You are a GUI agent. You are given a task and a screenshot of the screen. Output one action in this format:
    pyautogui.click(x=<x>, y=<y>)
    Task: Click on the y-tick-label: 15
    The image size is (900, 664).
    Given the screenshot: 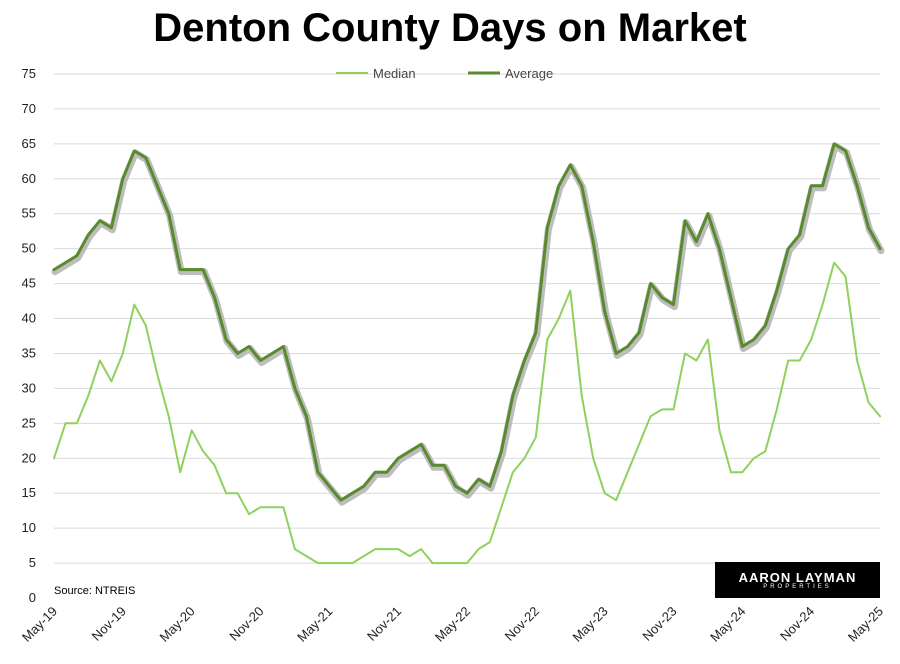 What is the action you would take?
    pyautogui.click(x=29, y=492)
    